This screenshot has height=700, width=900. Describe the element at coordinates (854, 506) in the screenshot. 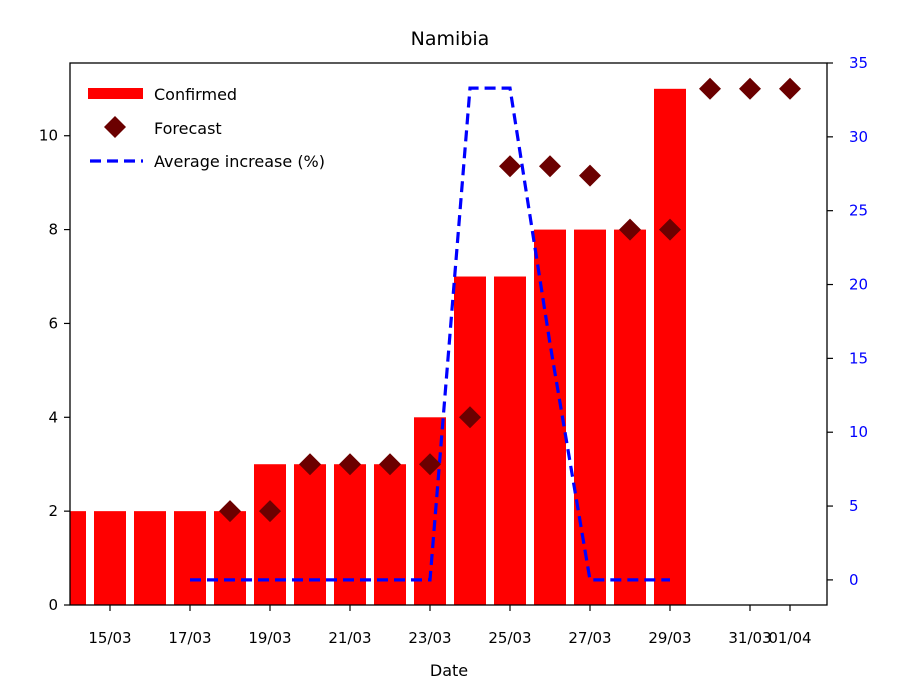

I see `right-tick-label: 5` at that location.